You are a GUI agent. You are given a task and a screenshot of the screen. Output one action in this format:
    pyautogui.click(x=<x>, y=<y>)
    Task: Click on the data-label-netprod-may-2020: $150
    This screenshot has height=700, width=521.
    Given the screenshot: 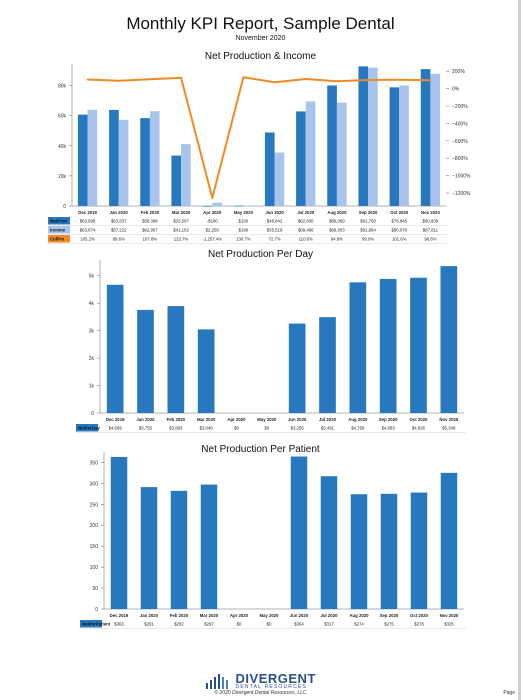 What is the action you would take?
    pyautogui.click(x=244, y=221)
    